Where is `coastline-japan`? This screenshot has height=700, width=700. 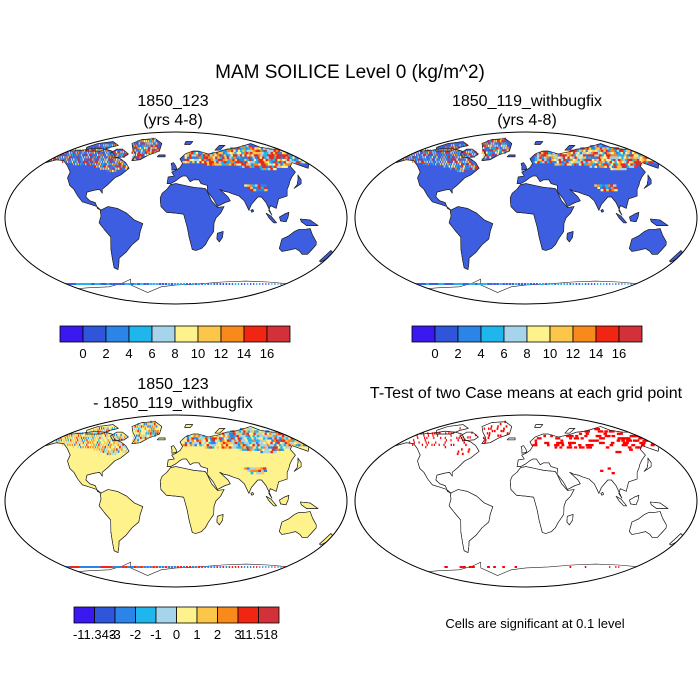 coastline-japan is located at coordinates (647, 181).